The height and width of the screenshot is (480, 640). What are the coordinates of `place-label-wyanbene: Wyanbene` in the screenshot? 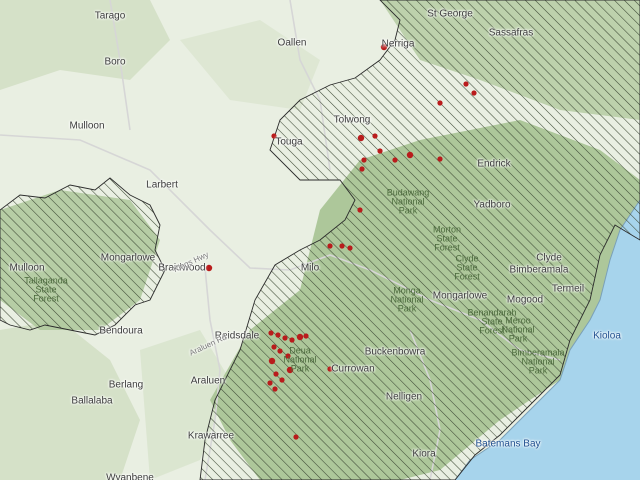 It's located at (130, 476).